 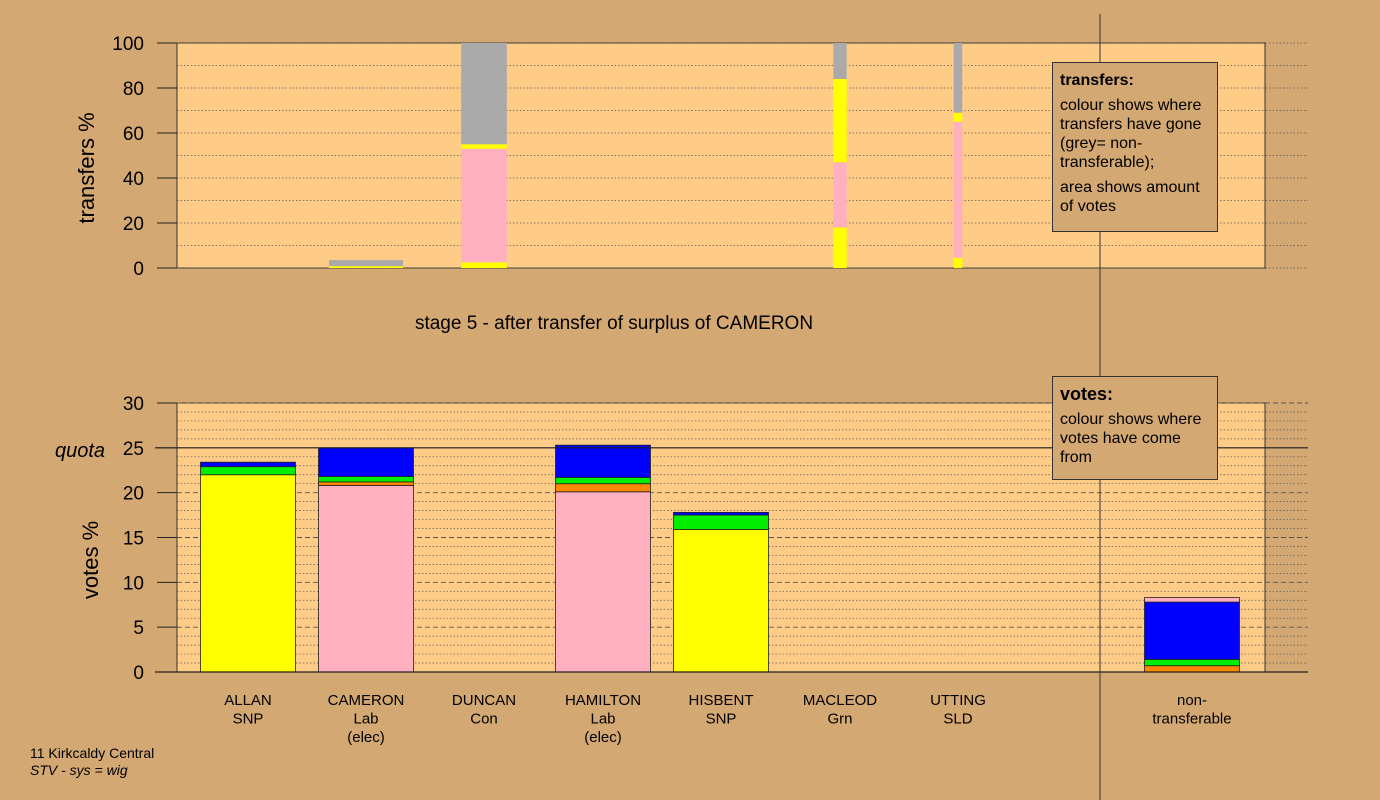 I want to click on category-label: SLD, so click(x=957, y=719).